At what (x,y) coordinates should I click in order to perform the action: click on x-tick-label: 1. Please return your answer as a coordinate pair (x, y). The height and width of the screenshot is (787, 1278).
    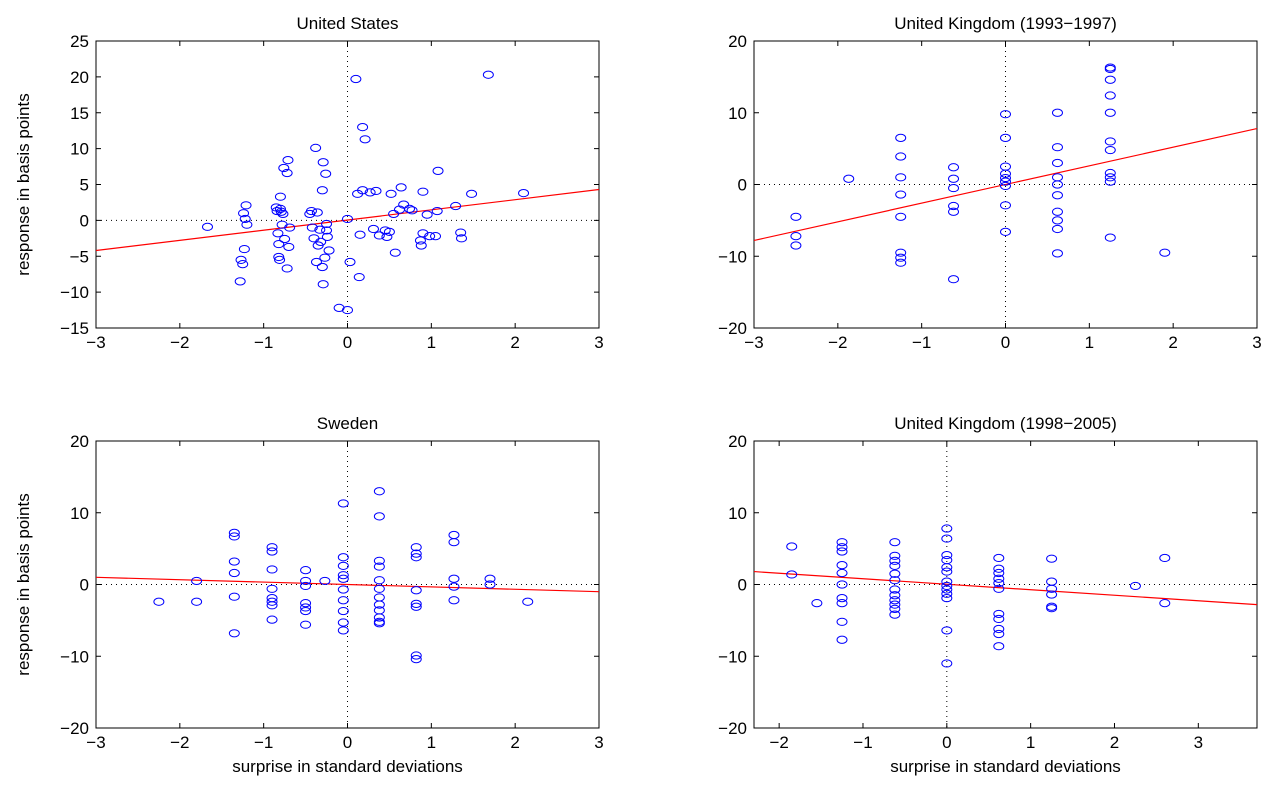
    Looking at the image, I should click on (431, 742).